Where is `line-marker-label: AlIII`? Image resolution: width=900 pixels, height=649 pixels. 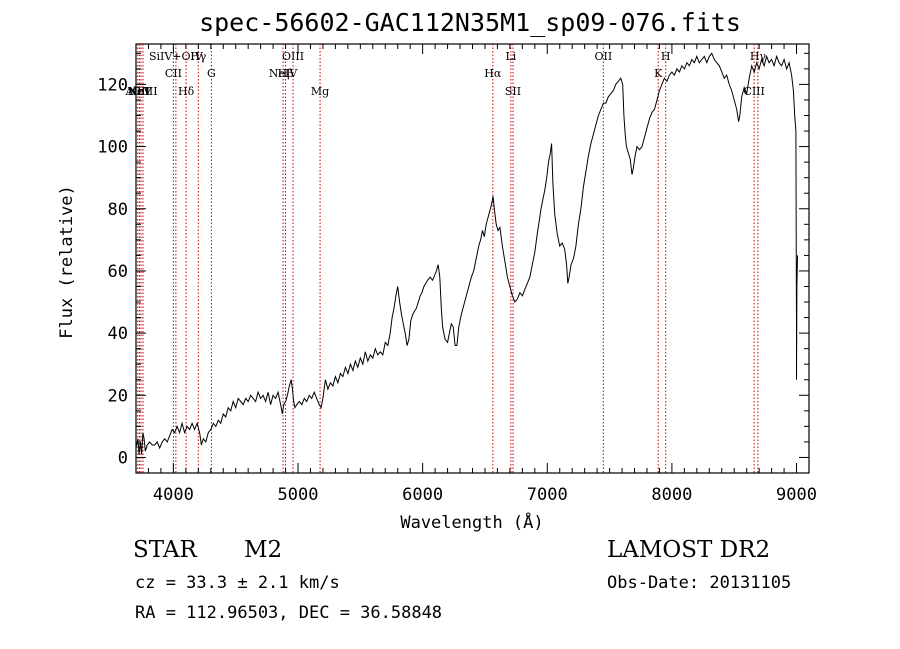 line-marker-label: AlIII is located at coordinates (137, 91).